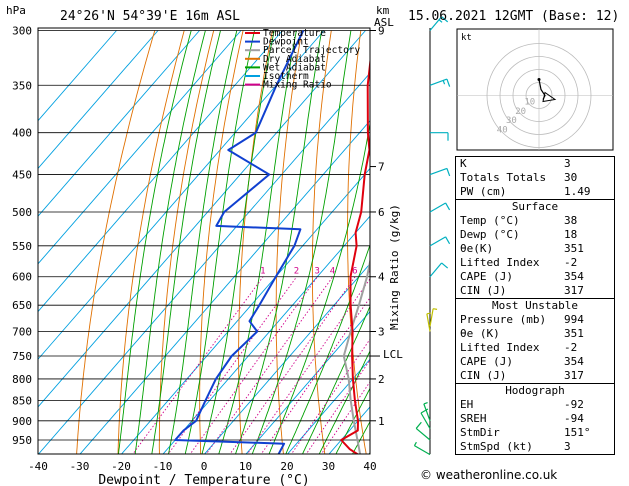  Describe the element at coordinates (312, 50) in the screenshot. I see `legend-label: Parcel Trajectory` at that location.